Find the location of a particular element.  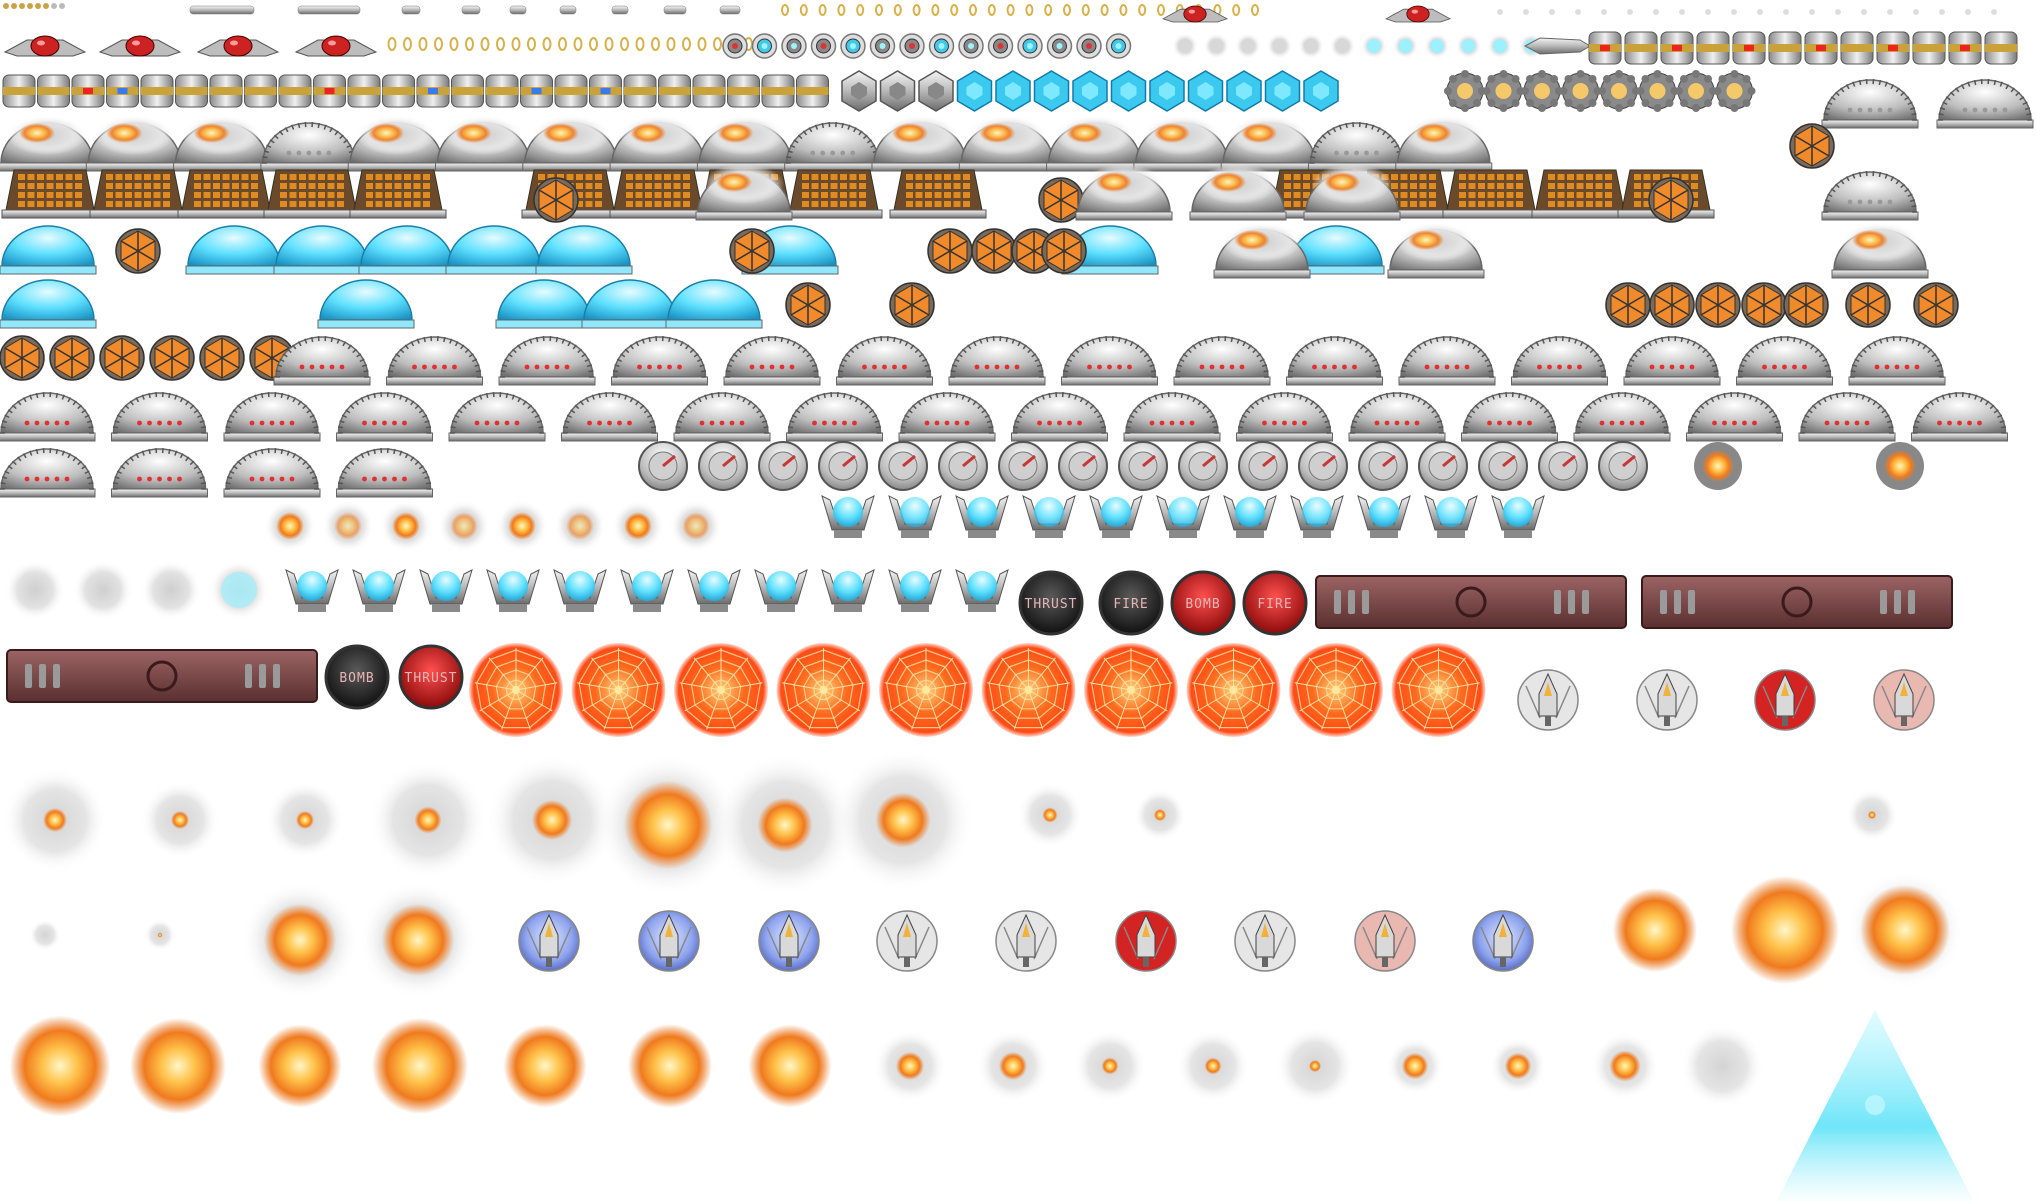

thrust-button-active: THRUST is located at coordinates (431, 677).